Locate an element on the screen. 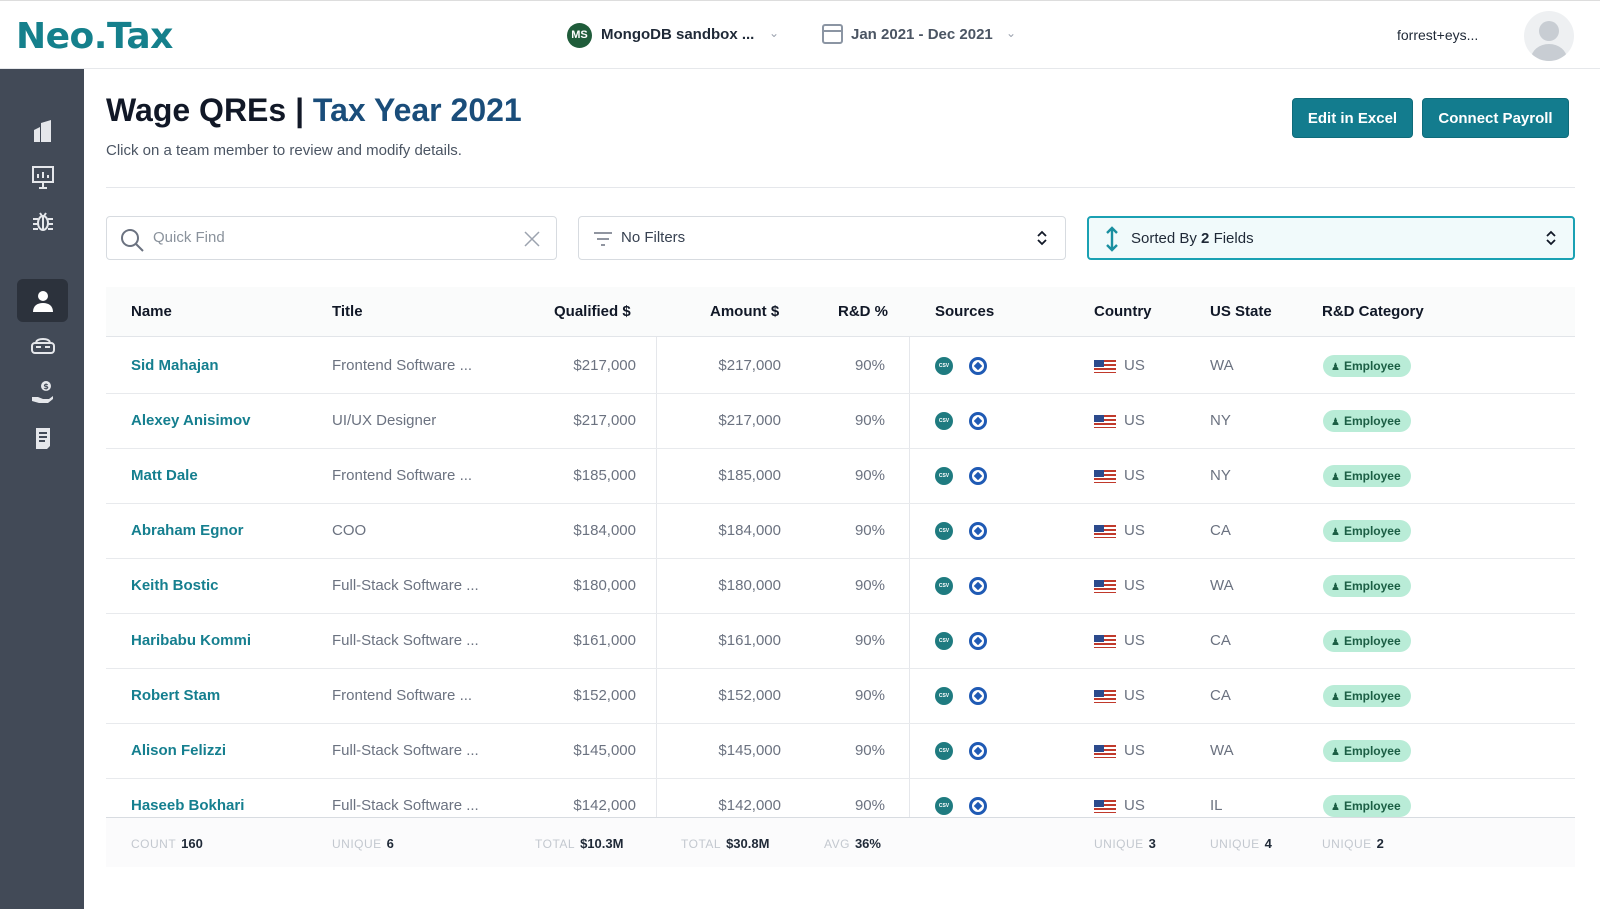 The height and width of the screenshot is (909, 1600). employee-name-link: Matt Dale is located at coordinates (164, 475).